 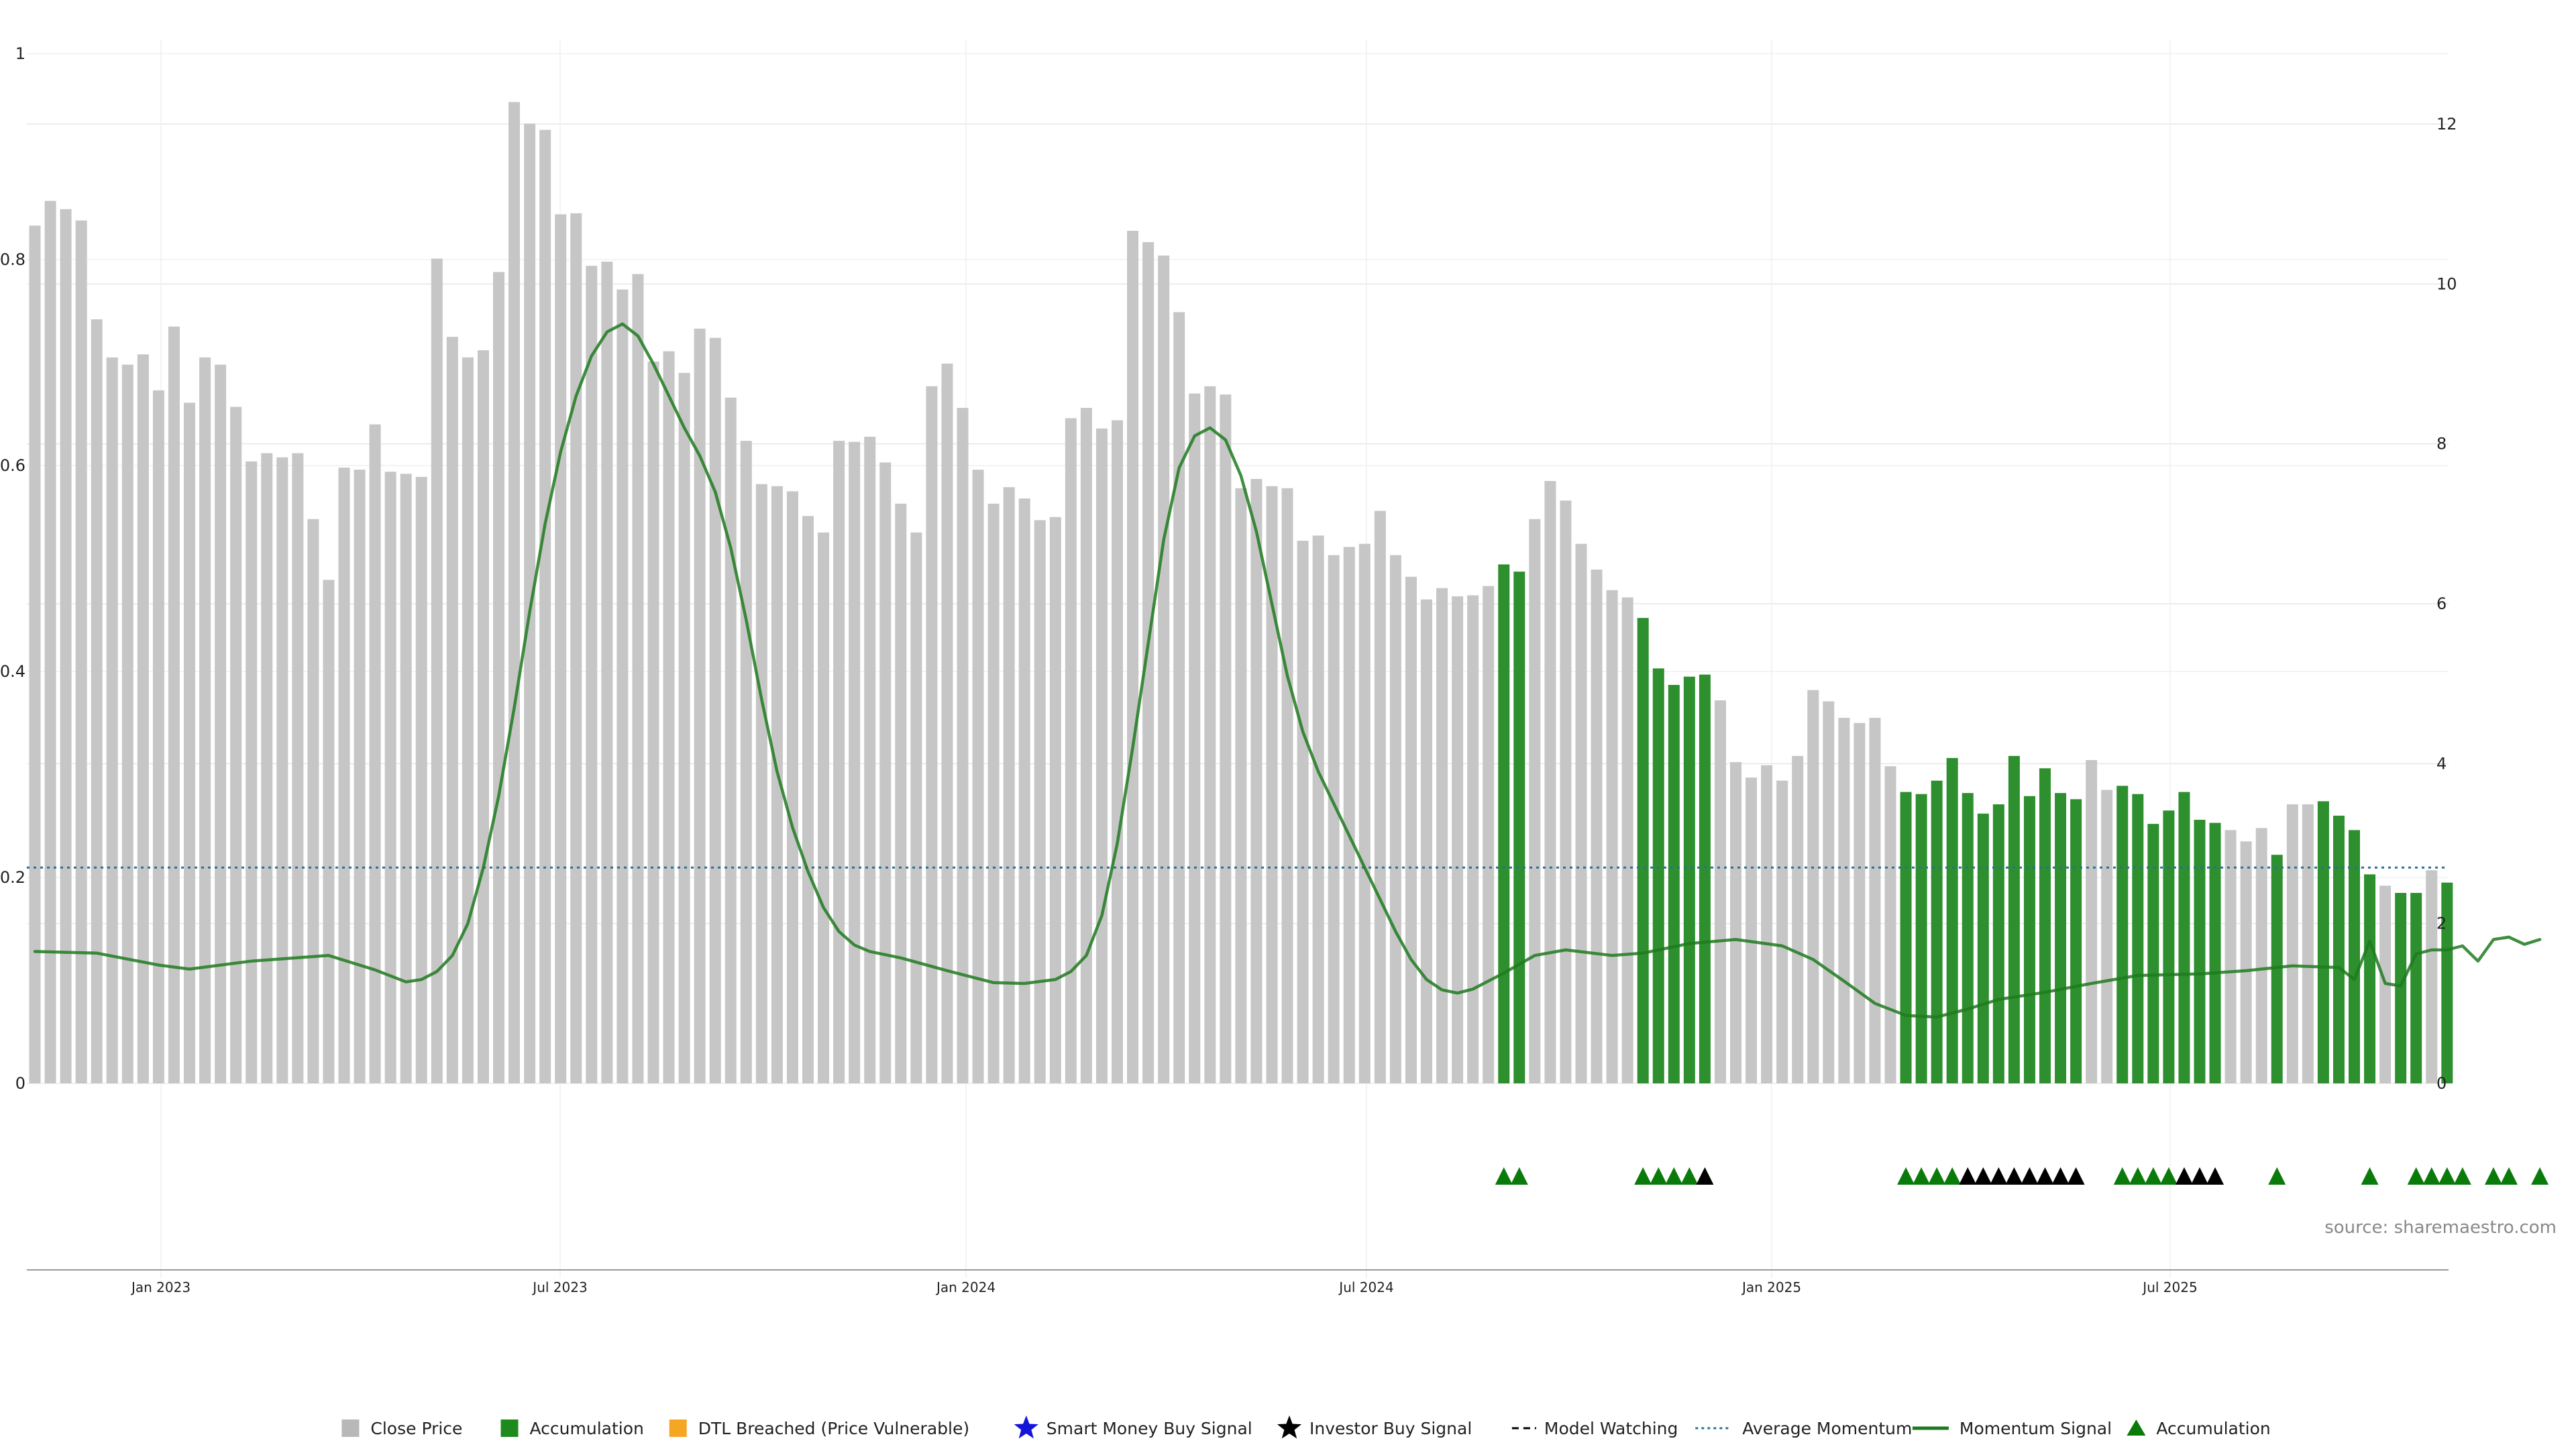 I want to click on left-tick-label: 0.6, so click(x=12, y=465).